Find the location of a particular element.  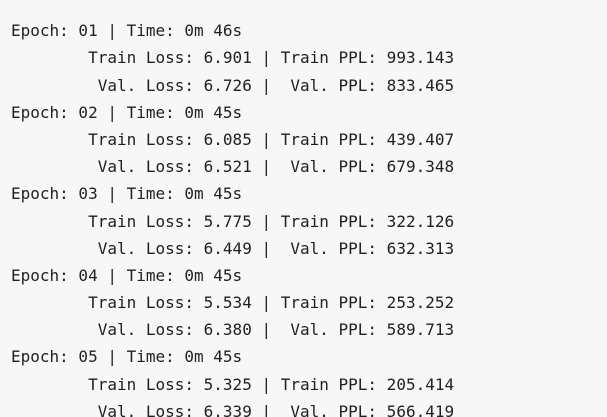

log-line-train-metrics: Train Loss: 5.534 | Train PPL: 253.252 is located at coordinates (233, 303).